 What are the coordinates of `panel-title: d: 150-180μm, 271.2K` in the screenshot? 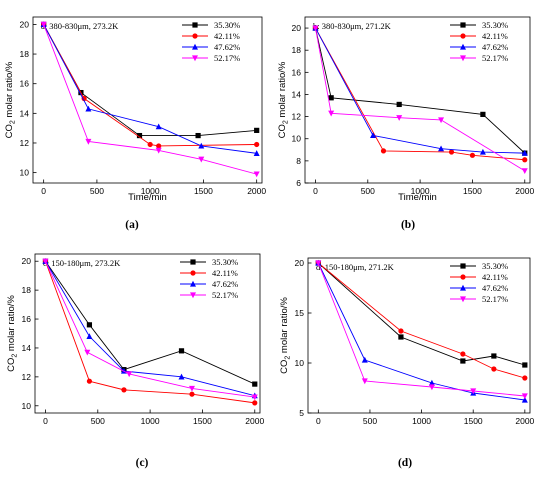 It's located at (355, 267).